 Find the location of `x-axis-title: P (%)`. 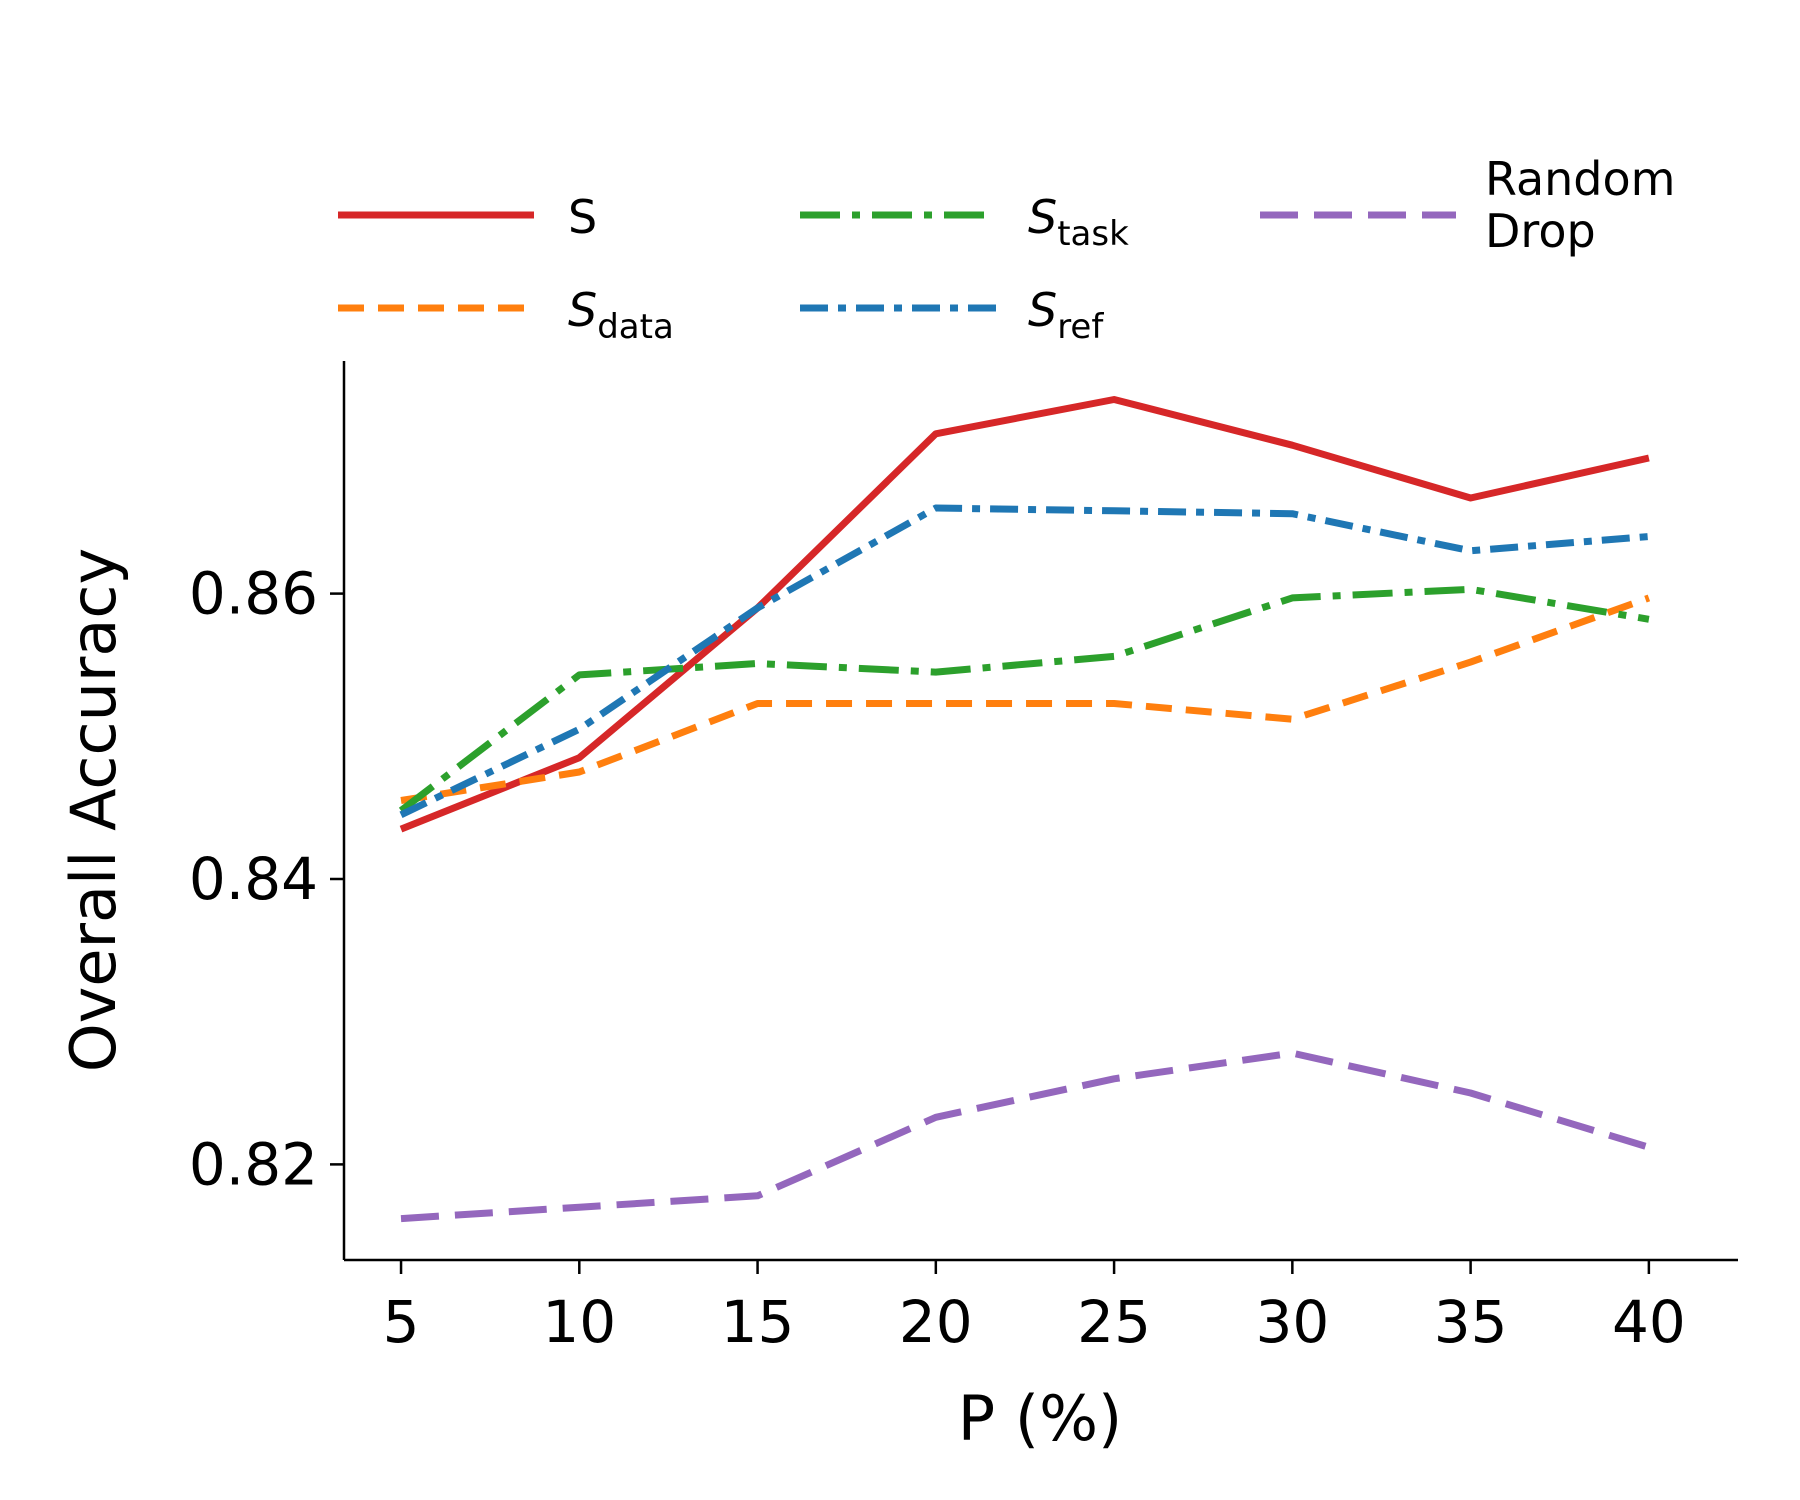

x-axis-title: P (%) is located at coordinates (1040, 1418).